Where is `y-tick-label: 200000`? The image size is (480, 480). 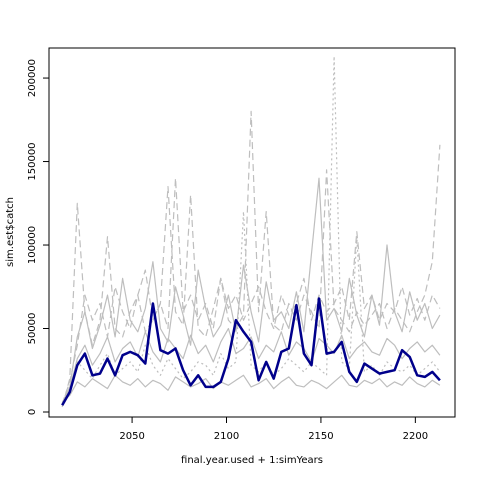
y-tick-label: 200000 is located at coordinates (32, 78).